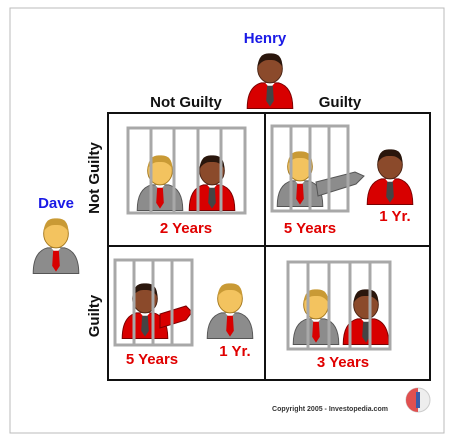 Image resolution: width=455 pixels, height=441 pixels. What do you see at coordinates (186, 228) in the screenshot?
I see `sentence: 2 Years` at bounding box center [186, 228].